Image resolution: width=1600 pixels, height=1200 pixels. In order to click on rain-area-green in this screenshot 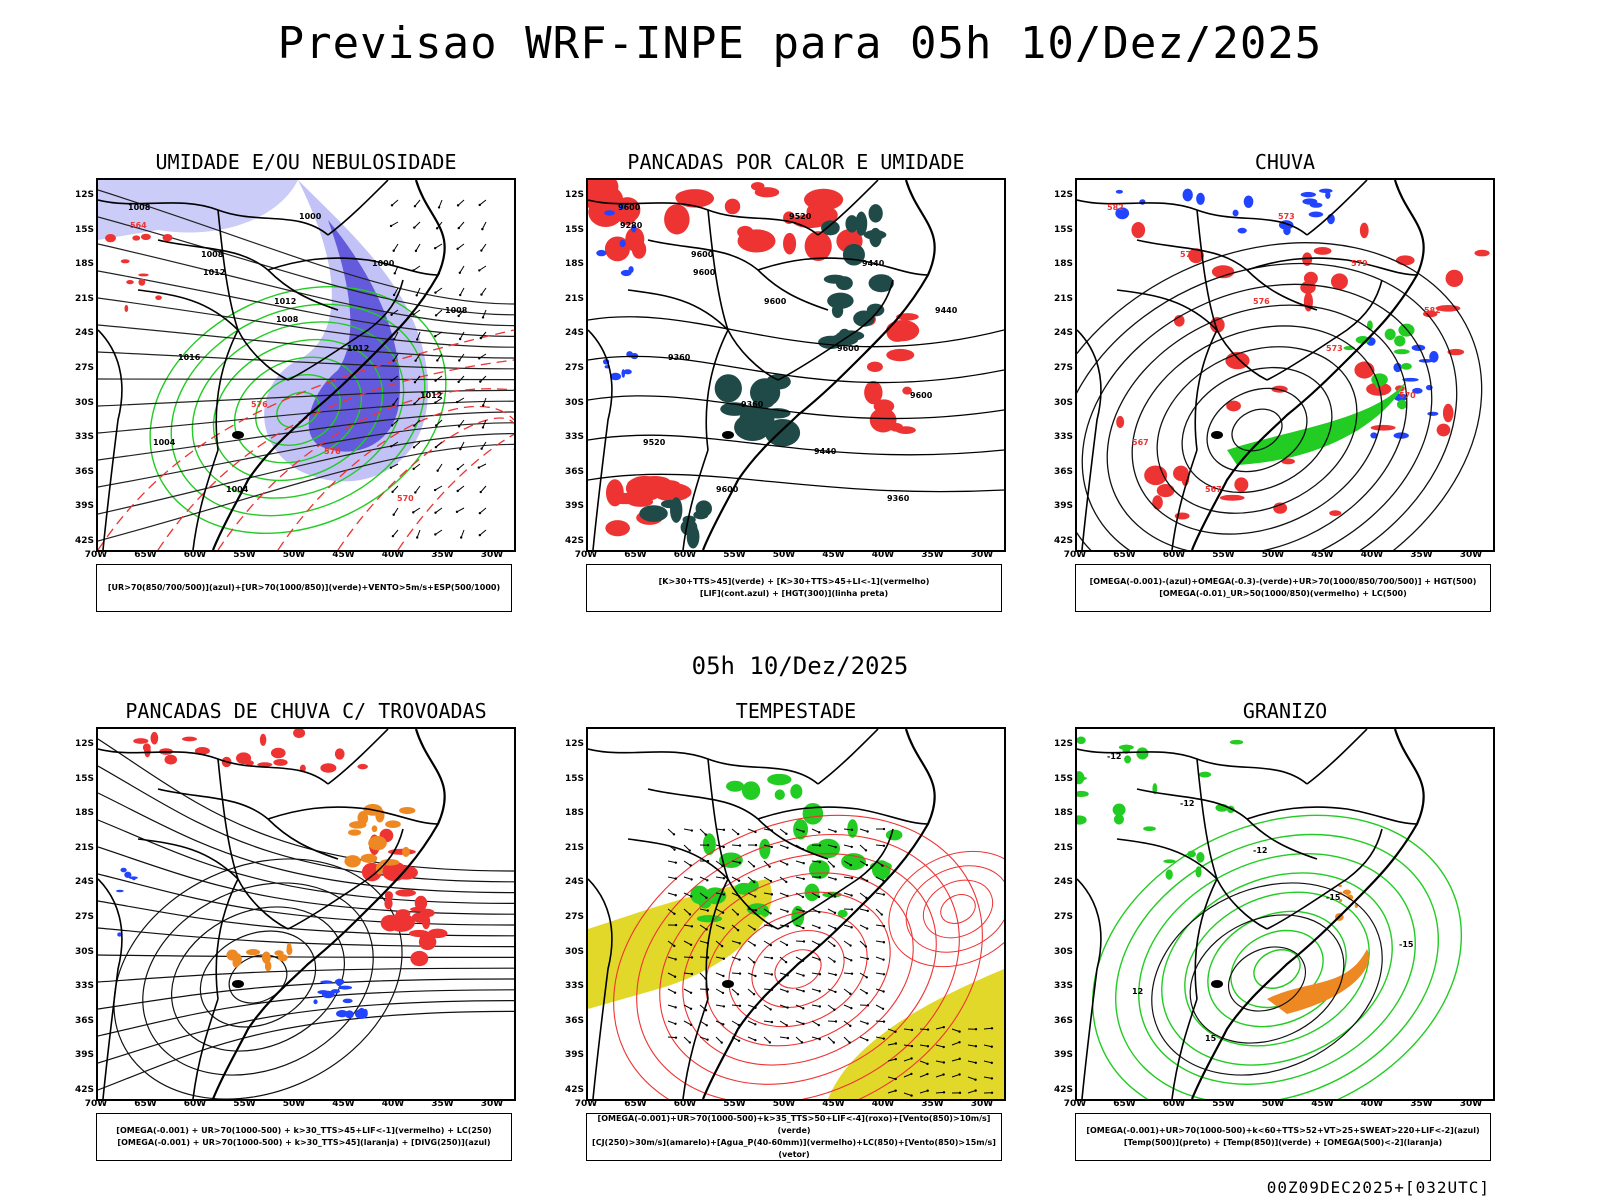, I will do `click(1406, 366)`.